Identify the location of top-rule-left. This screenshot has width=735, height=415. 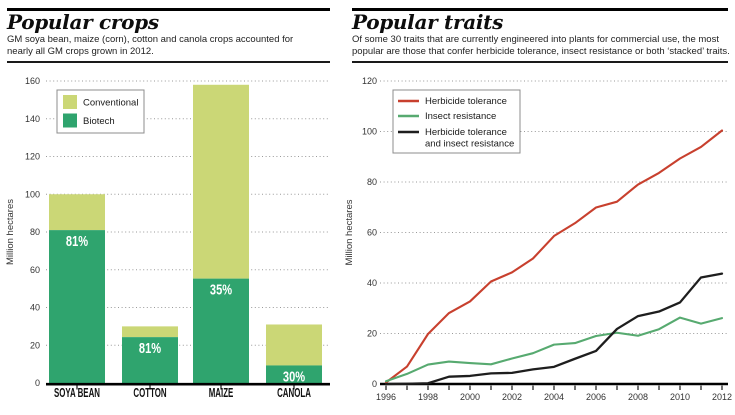
(168, 9).